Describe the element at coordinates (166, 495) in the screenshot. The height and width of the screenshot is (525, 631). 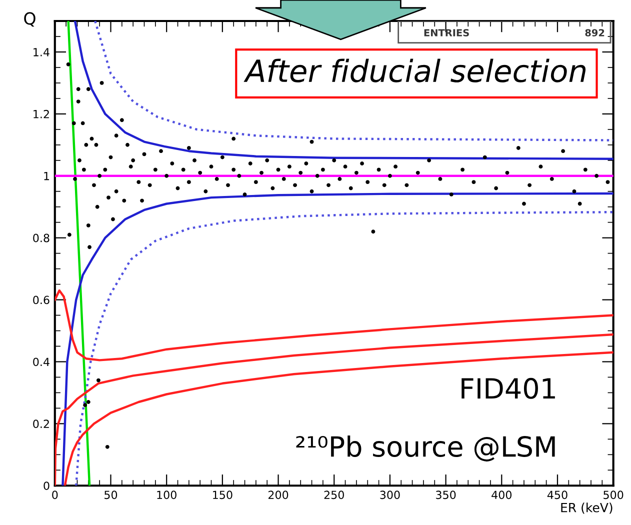
I see `x-tick-label: 100` at that location.